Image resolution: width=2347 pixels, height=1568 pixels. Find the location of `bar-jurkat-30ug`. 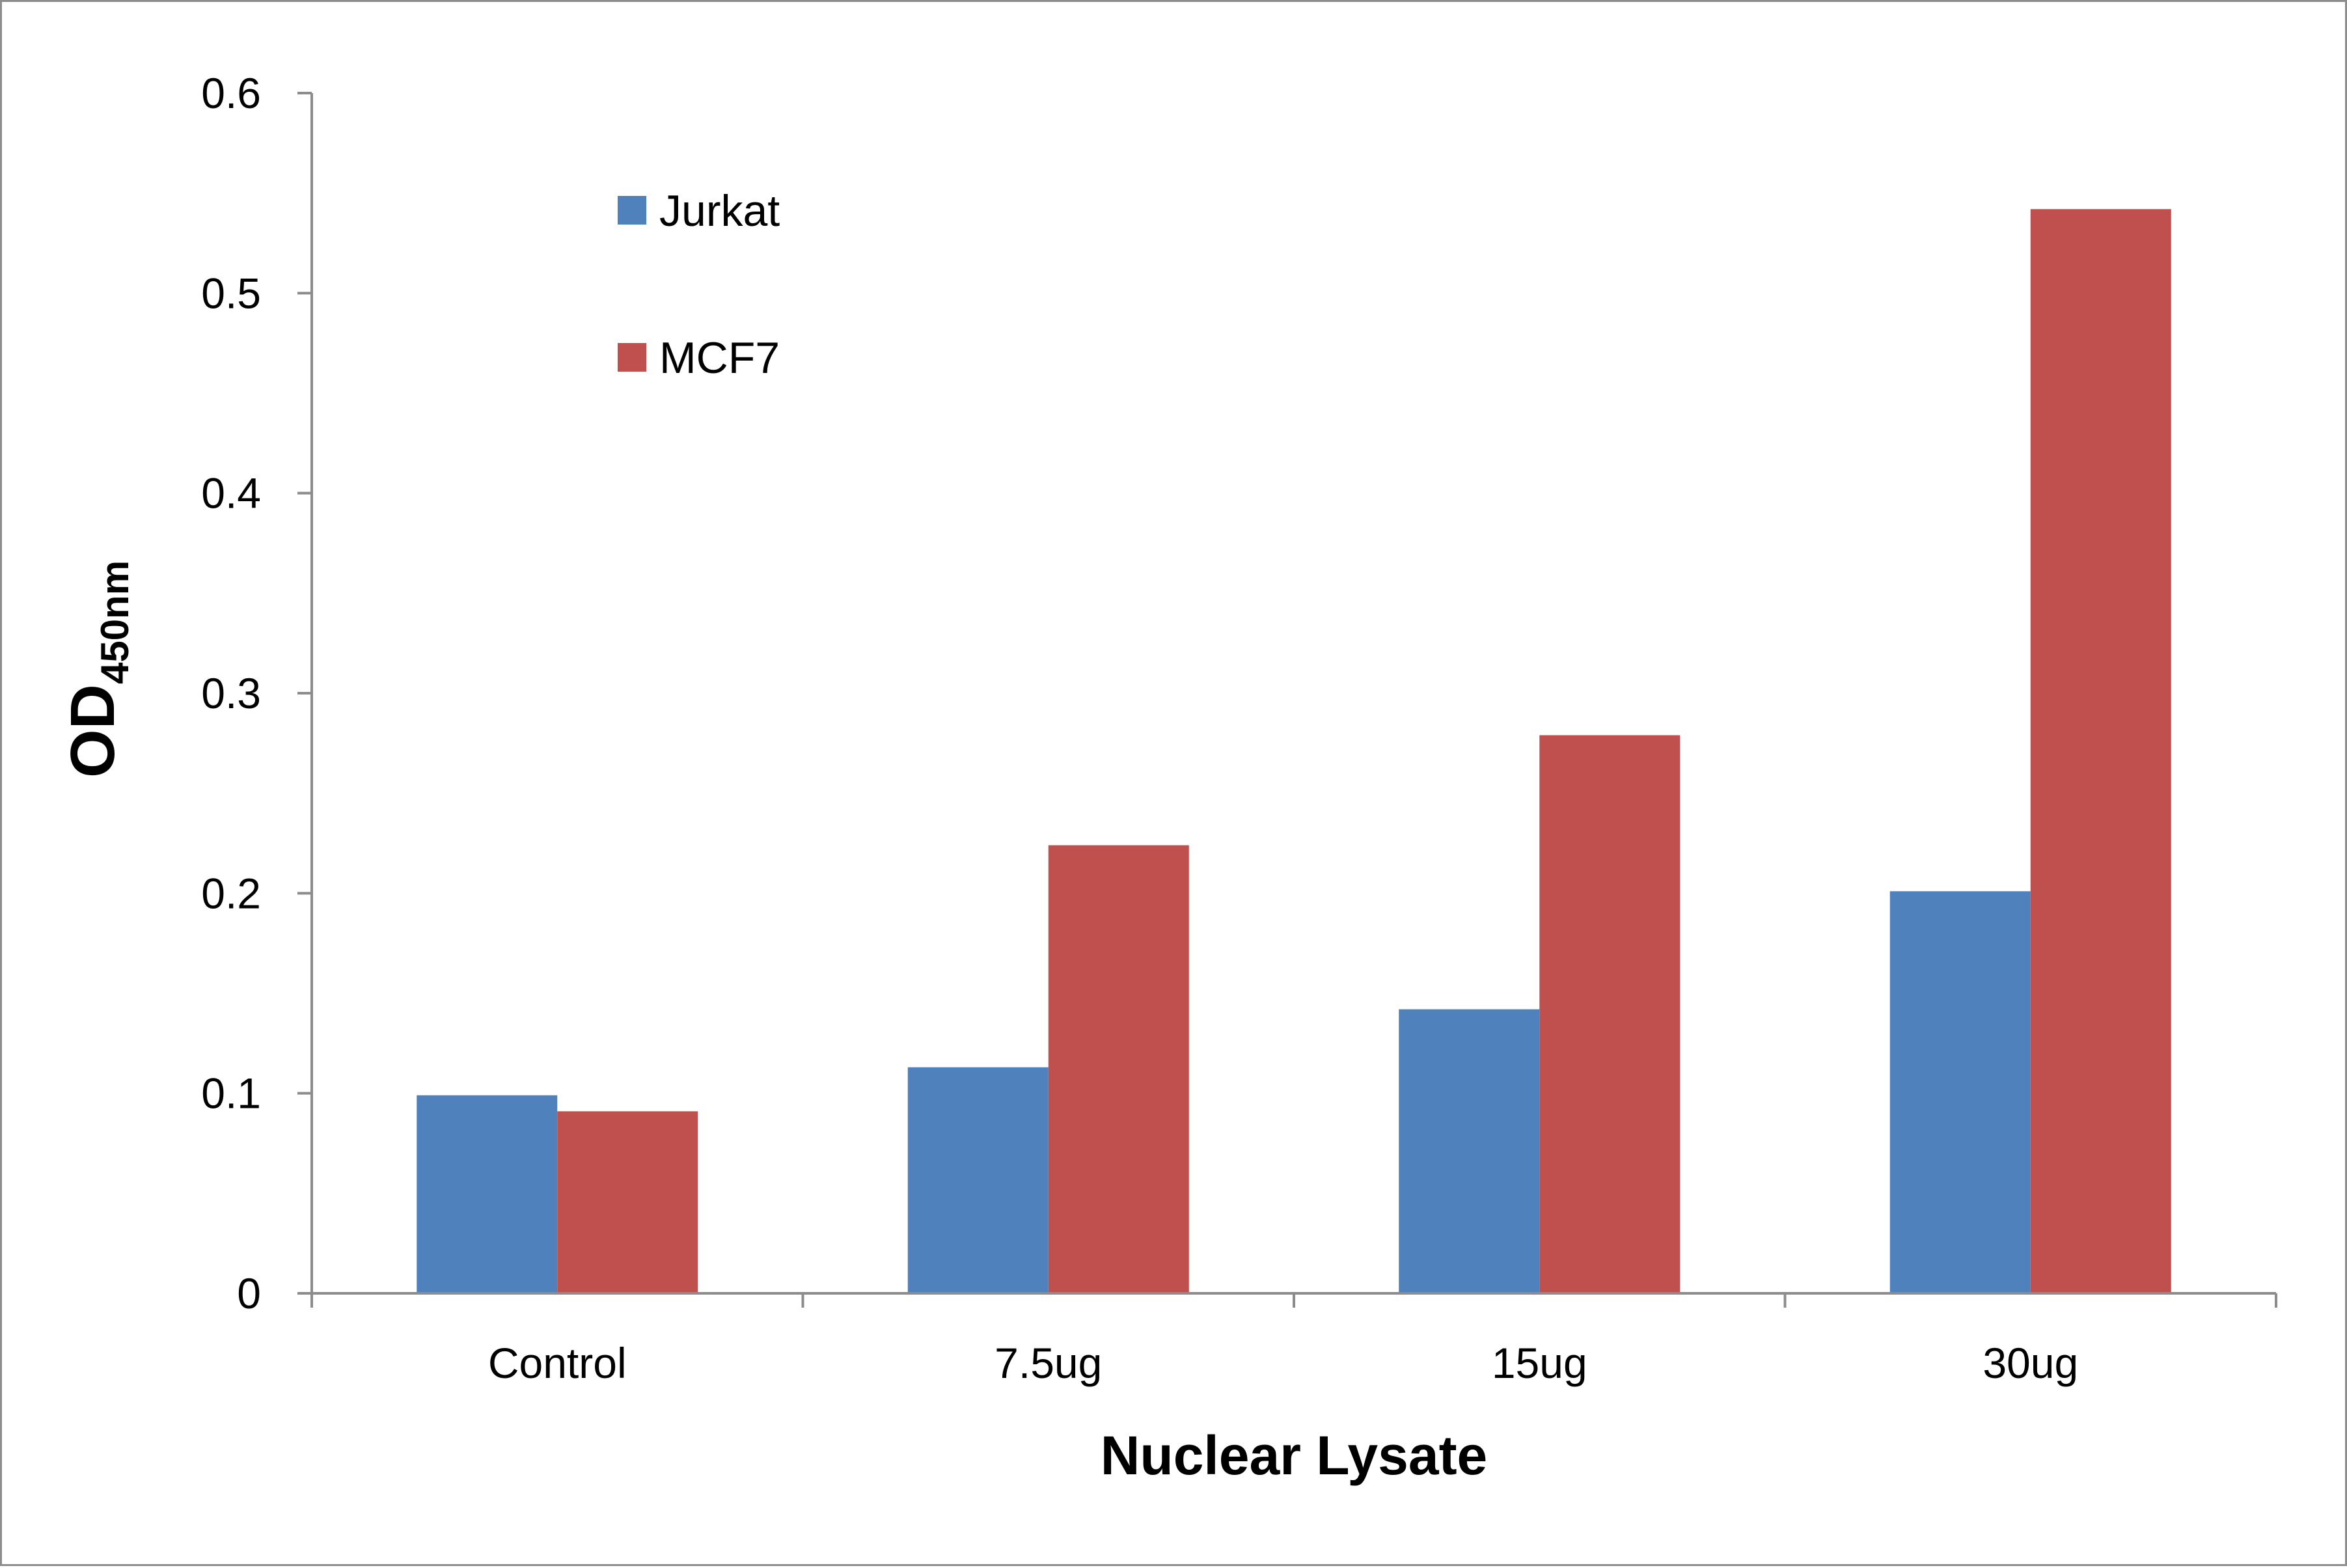

bar-jurkat-30ug is located at coordinates (1960, 1092).